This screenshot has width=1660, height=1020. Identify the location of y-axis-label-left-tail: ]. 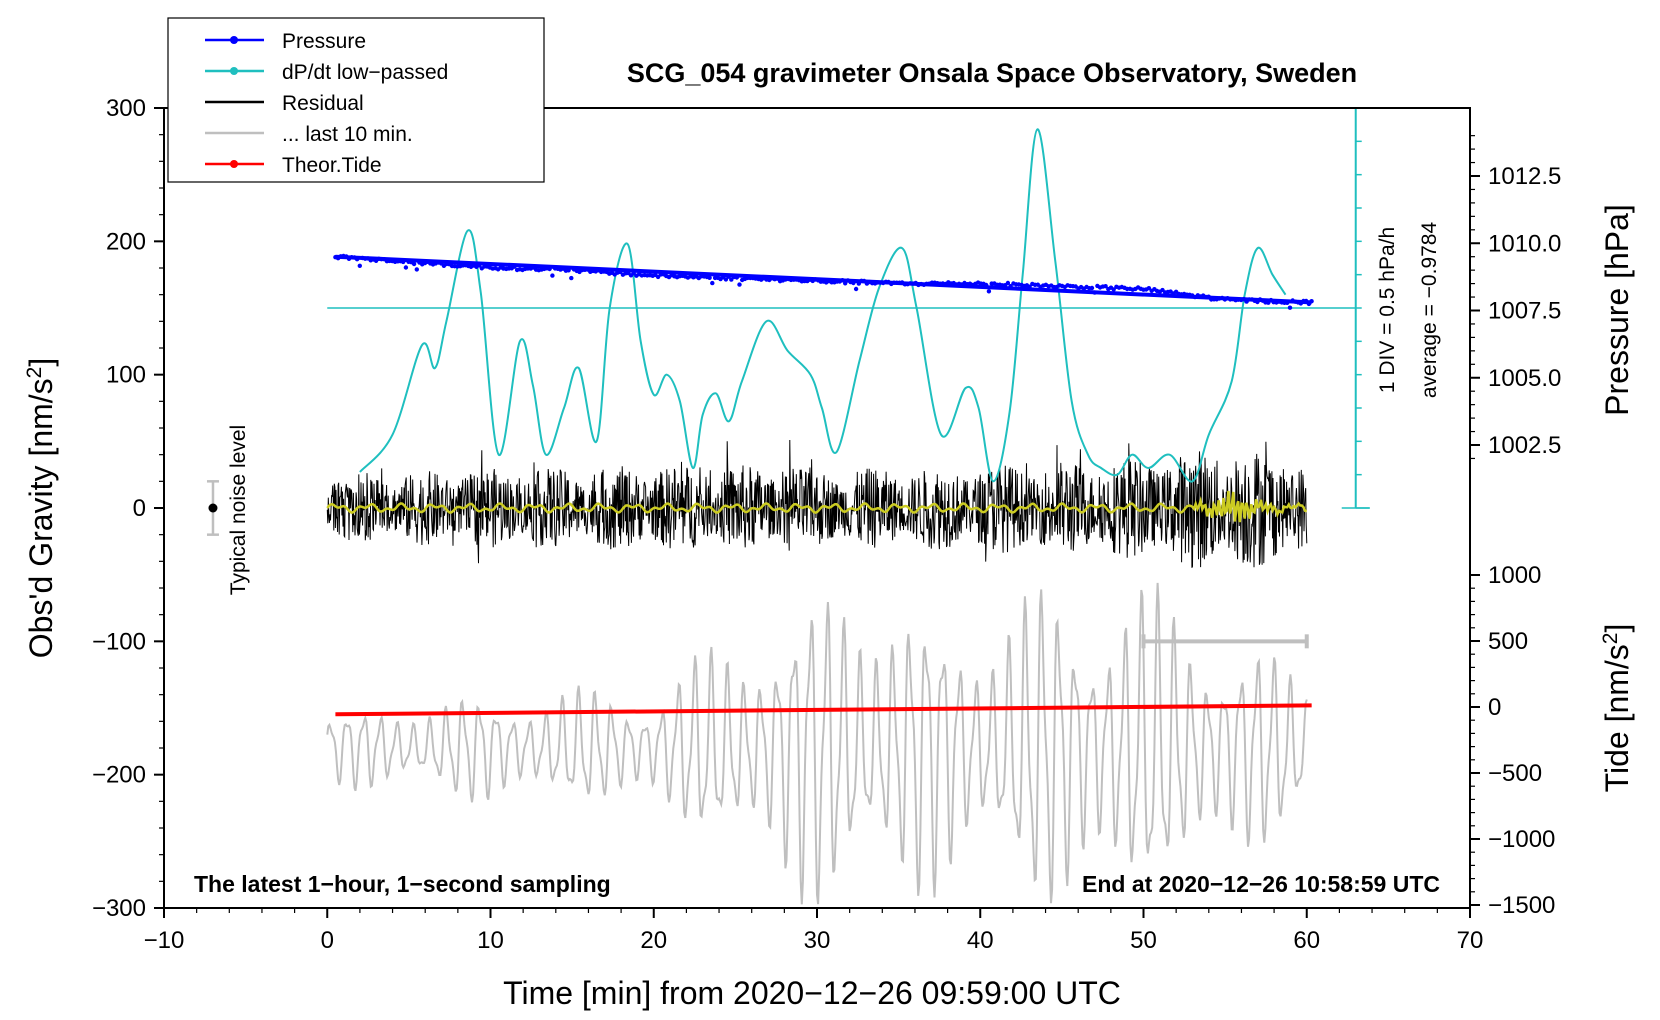
(41, 362).